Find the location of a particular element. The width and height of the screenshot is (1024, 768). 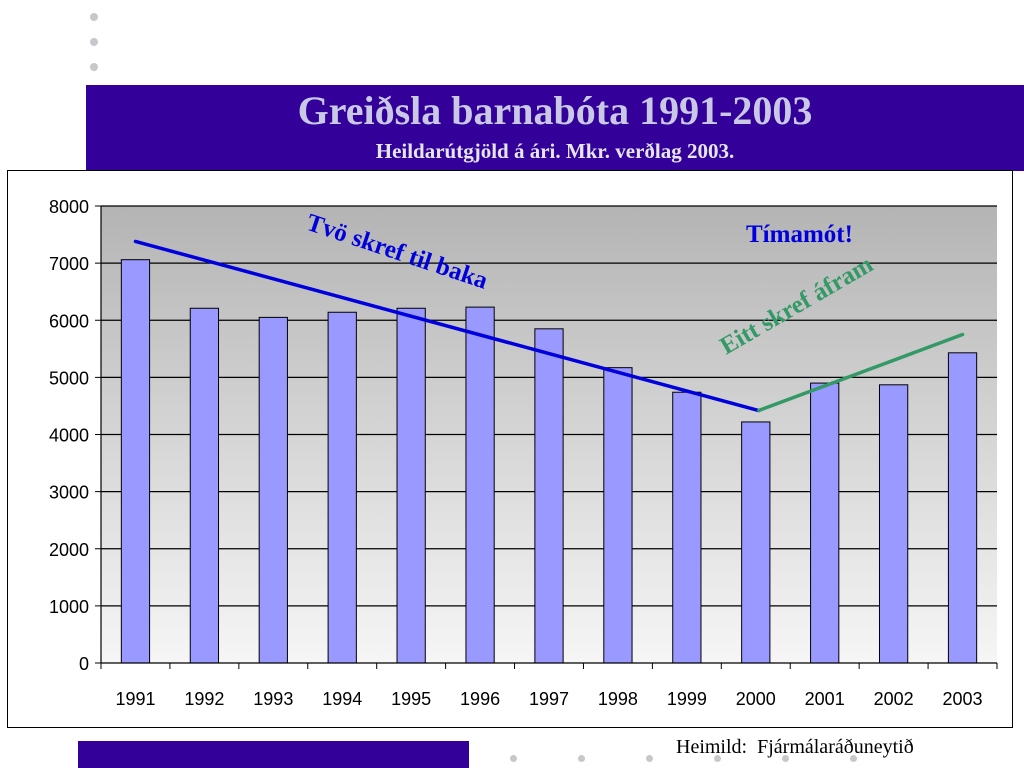

trend-line-down is located at coordinates (447, 326).